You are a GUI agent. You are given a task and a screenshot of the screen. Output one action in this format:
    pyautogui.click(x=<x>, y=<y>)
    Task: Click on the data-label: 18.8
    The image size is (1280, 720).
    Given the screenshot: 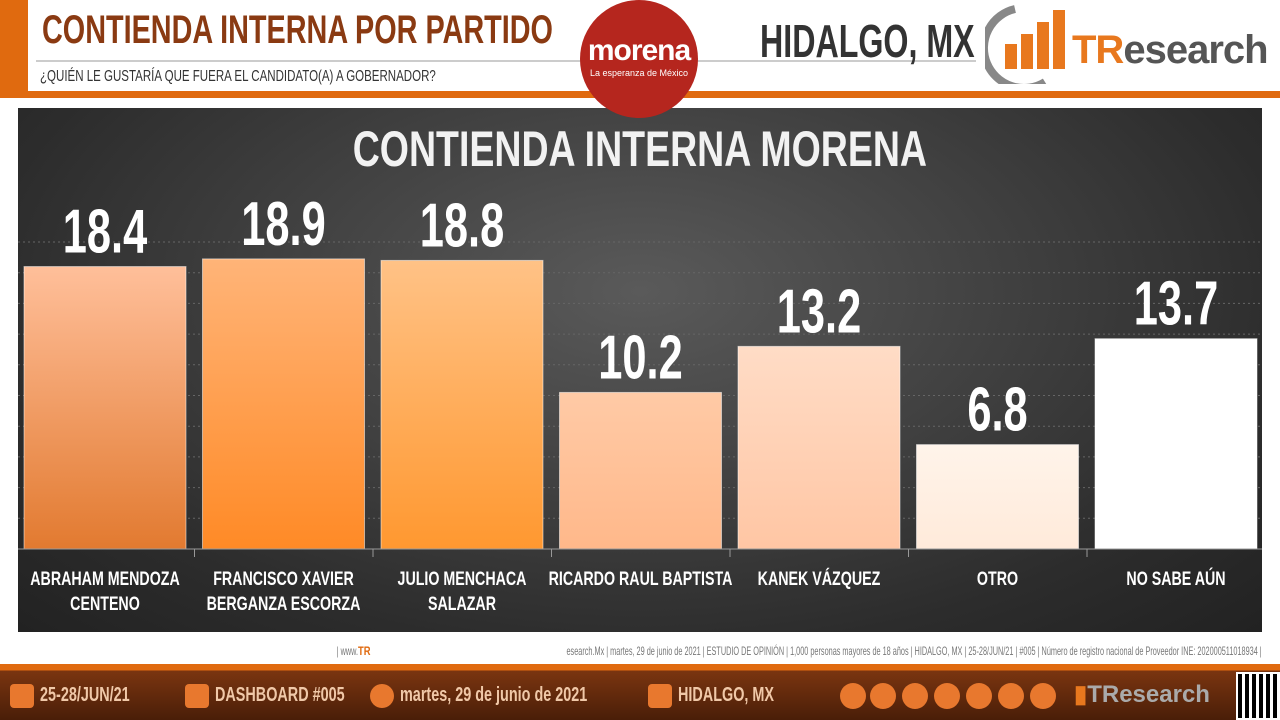 What is the action you would take?
    pyautogui.click(x=462, y=226)
    